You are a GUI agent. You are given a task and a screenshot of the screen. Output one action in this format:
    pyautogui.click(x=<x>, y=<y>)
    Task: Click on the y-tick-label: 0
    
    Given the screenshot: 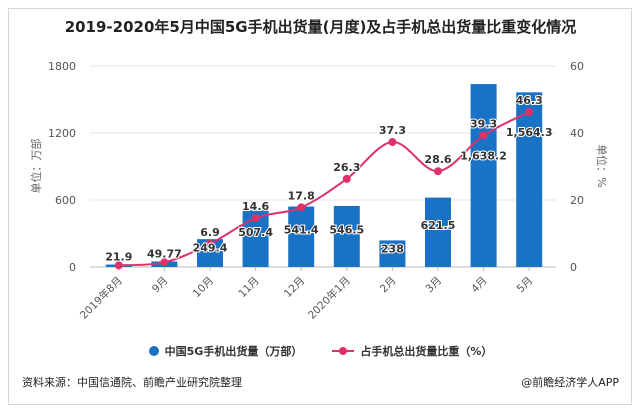 What is the action you would take?
    pyautogui.click(x=72, y=267)
    